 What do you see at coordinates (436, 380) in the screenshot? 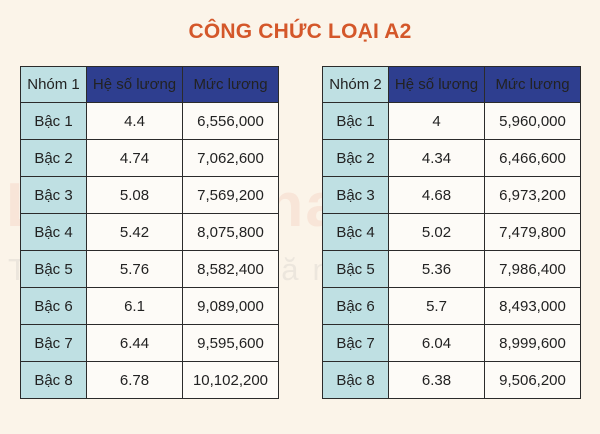
I see `coefficient-cell: 6.38` at bounding box center [436, 380].